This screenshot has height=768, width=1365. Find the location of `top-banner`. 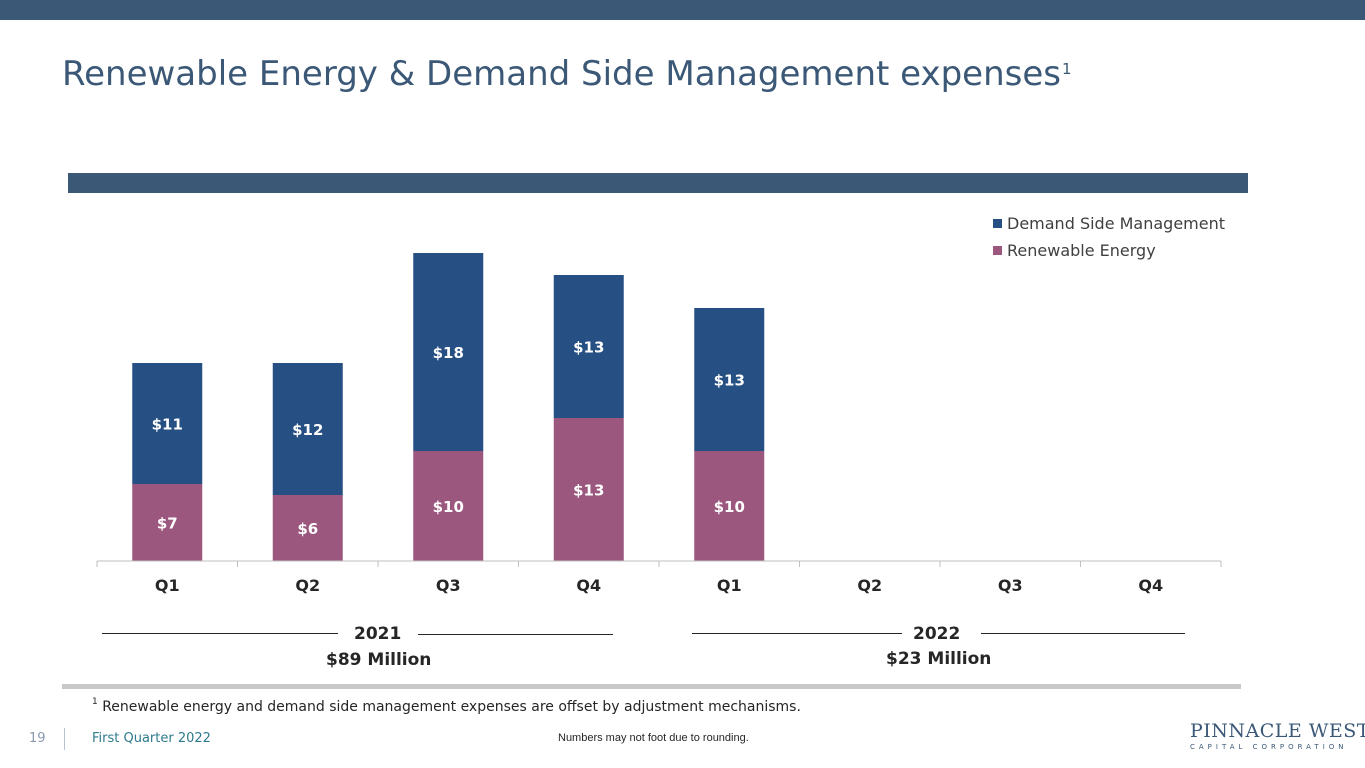

top-banner is located at coordinates (682, 10).